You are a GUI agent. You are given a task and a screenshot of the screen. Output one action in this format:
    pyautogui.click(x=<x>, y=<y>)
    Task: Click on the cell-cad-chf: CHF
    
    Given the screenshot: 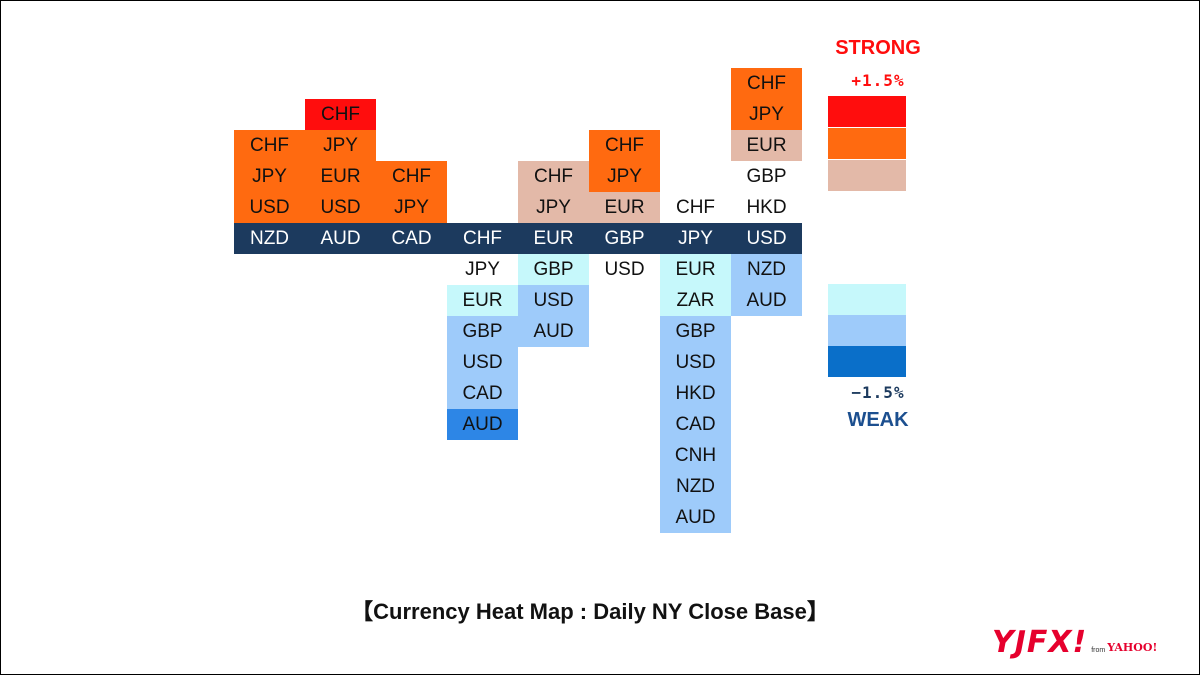 What is the action you would take?
    pyautogui.click(x=411, y=176)
    